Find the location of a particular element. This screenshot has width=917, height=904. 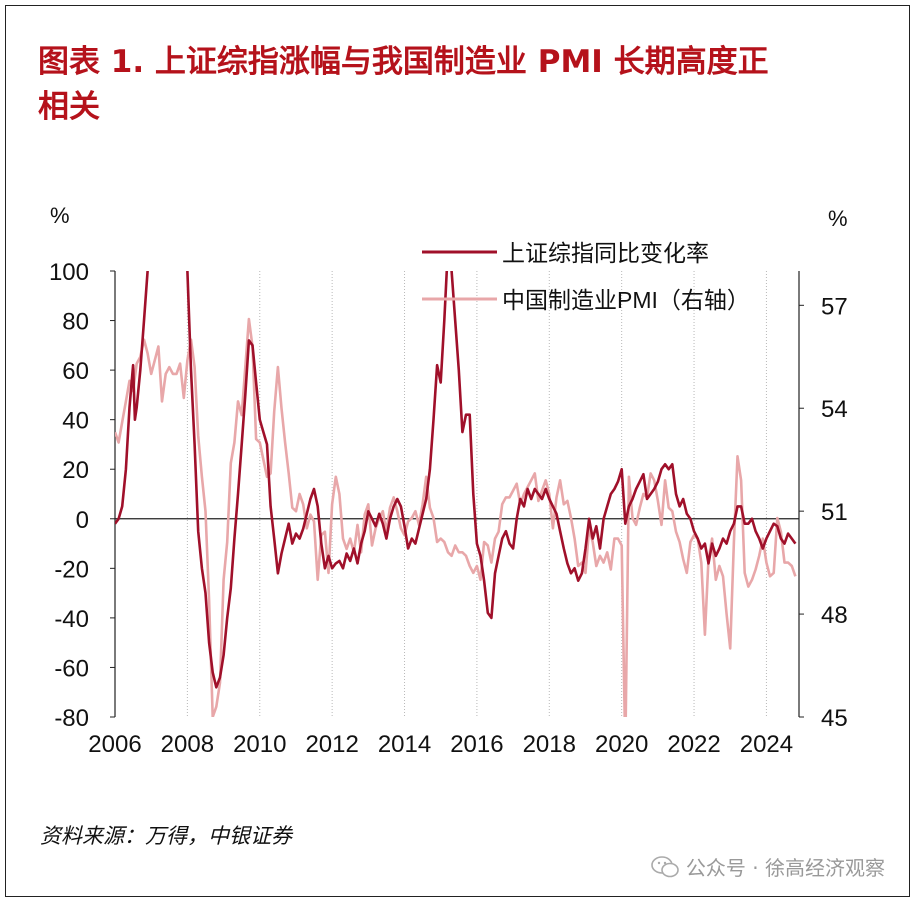

y-left-tick-label: -80 is located at coordinates (71, 718).